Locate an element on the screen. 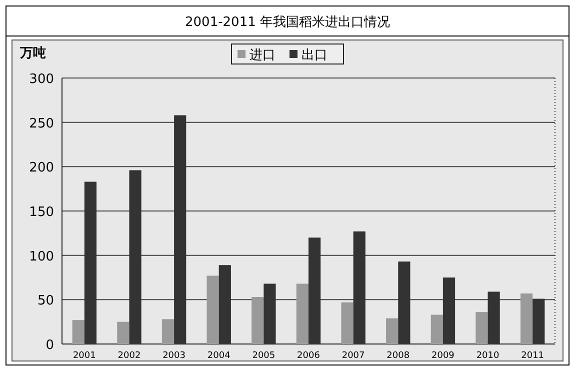 Image resolution: width=575 pixels, height=371 pixels. x-tick-label: 2004 is located at coordinates (219, 356).